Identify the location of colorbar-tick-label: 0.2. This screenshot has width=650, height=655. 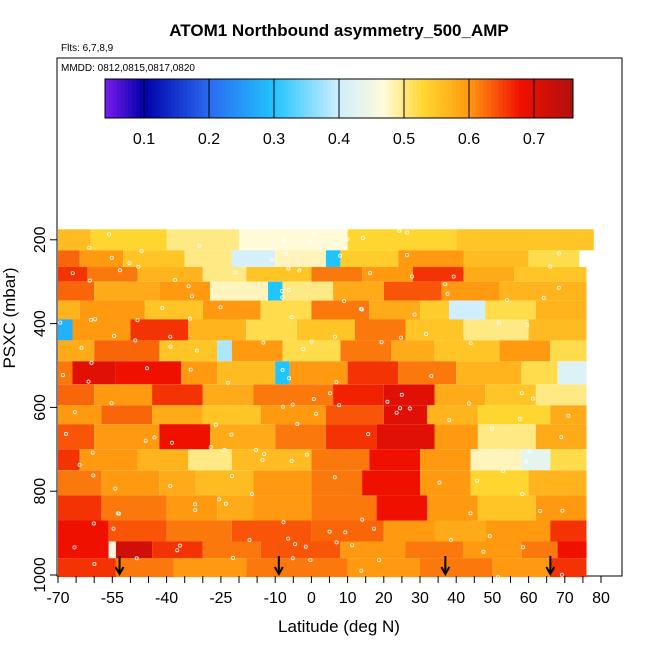
(209, 139).